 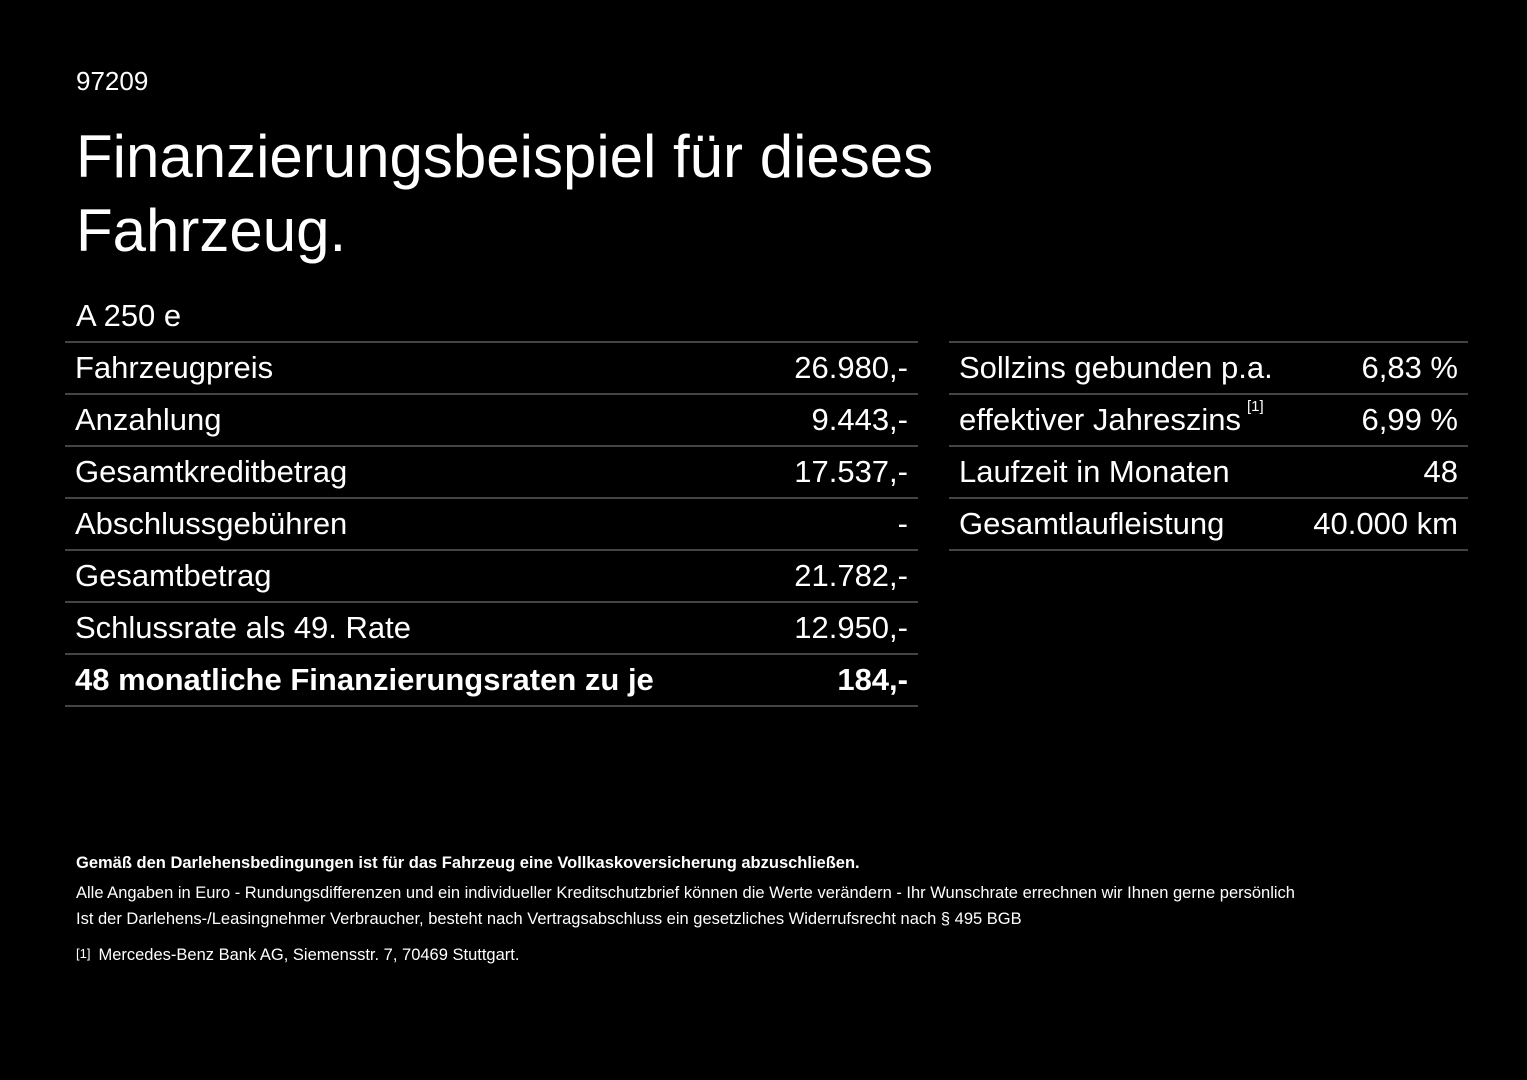 I want to click on label-text: 48 monatliche Finanzierungsraten zu je, so click(x=364, y=679).